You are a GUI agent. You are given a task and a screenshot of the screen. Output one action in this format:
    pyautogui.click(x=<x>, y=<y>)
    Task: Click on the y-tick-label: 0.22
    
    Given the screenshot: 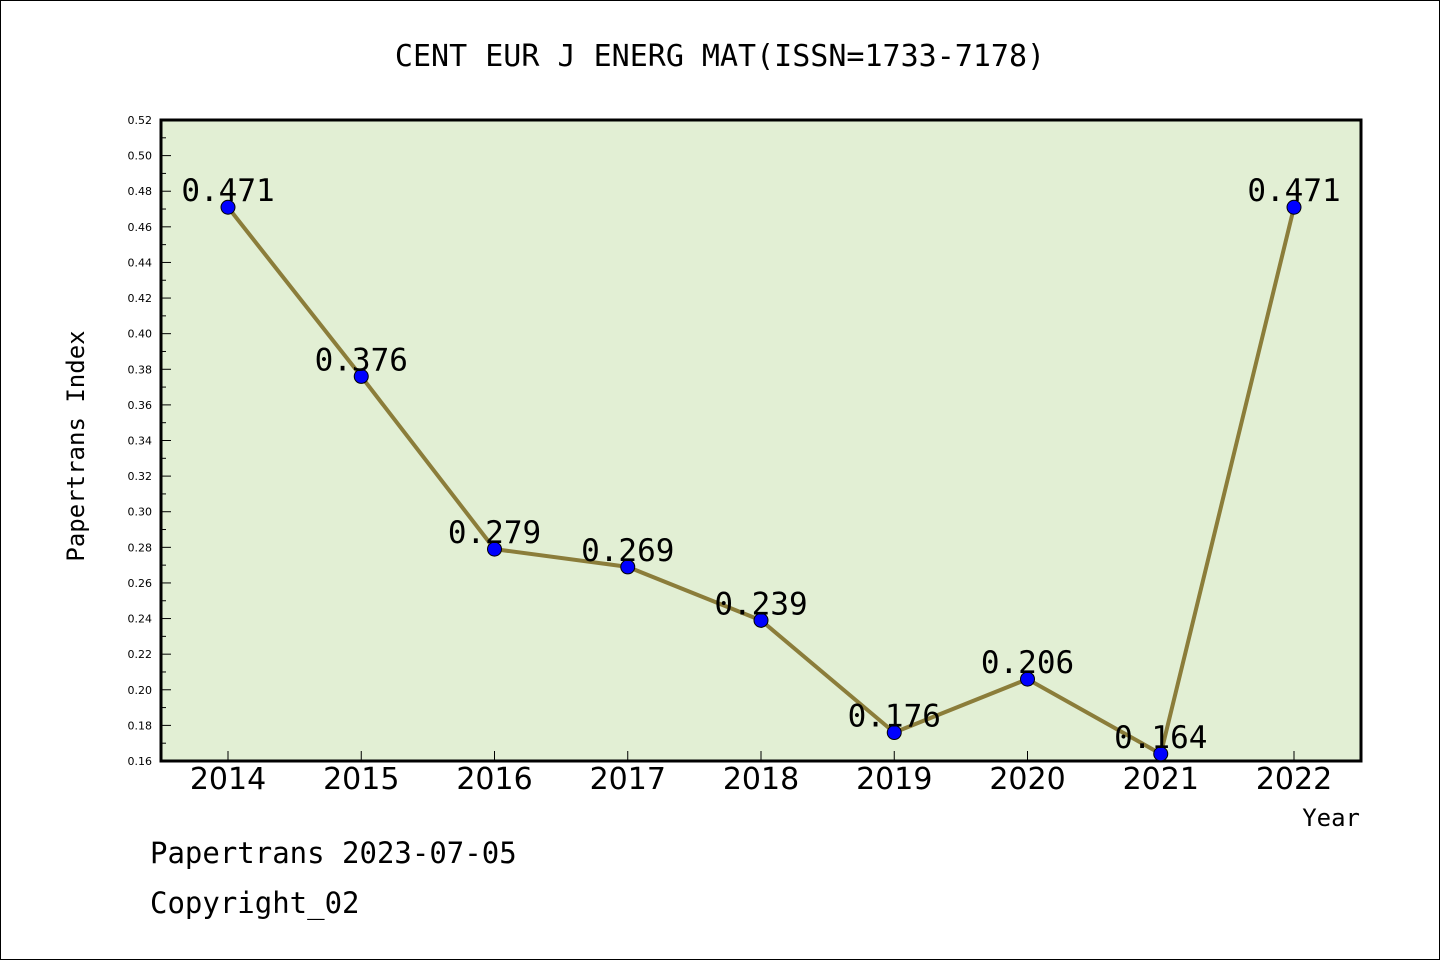 What is the action you would take?
    pyautogui.click(x=140, y=654)
    